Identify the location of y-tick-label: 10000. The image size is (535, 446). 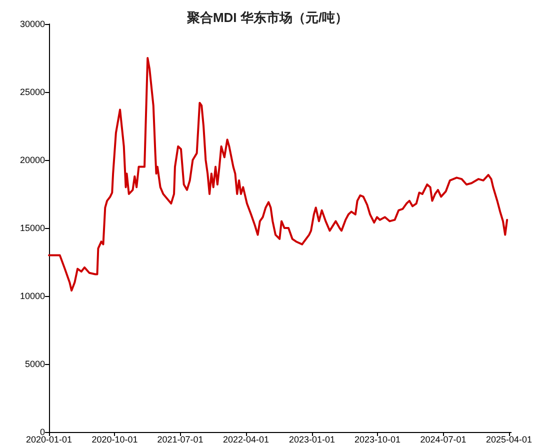
(32, 296).